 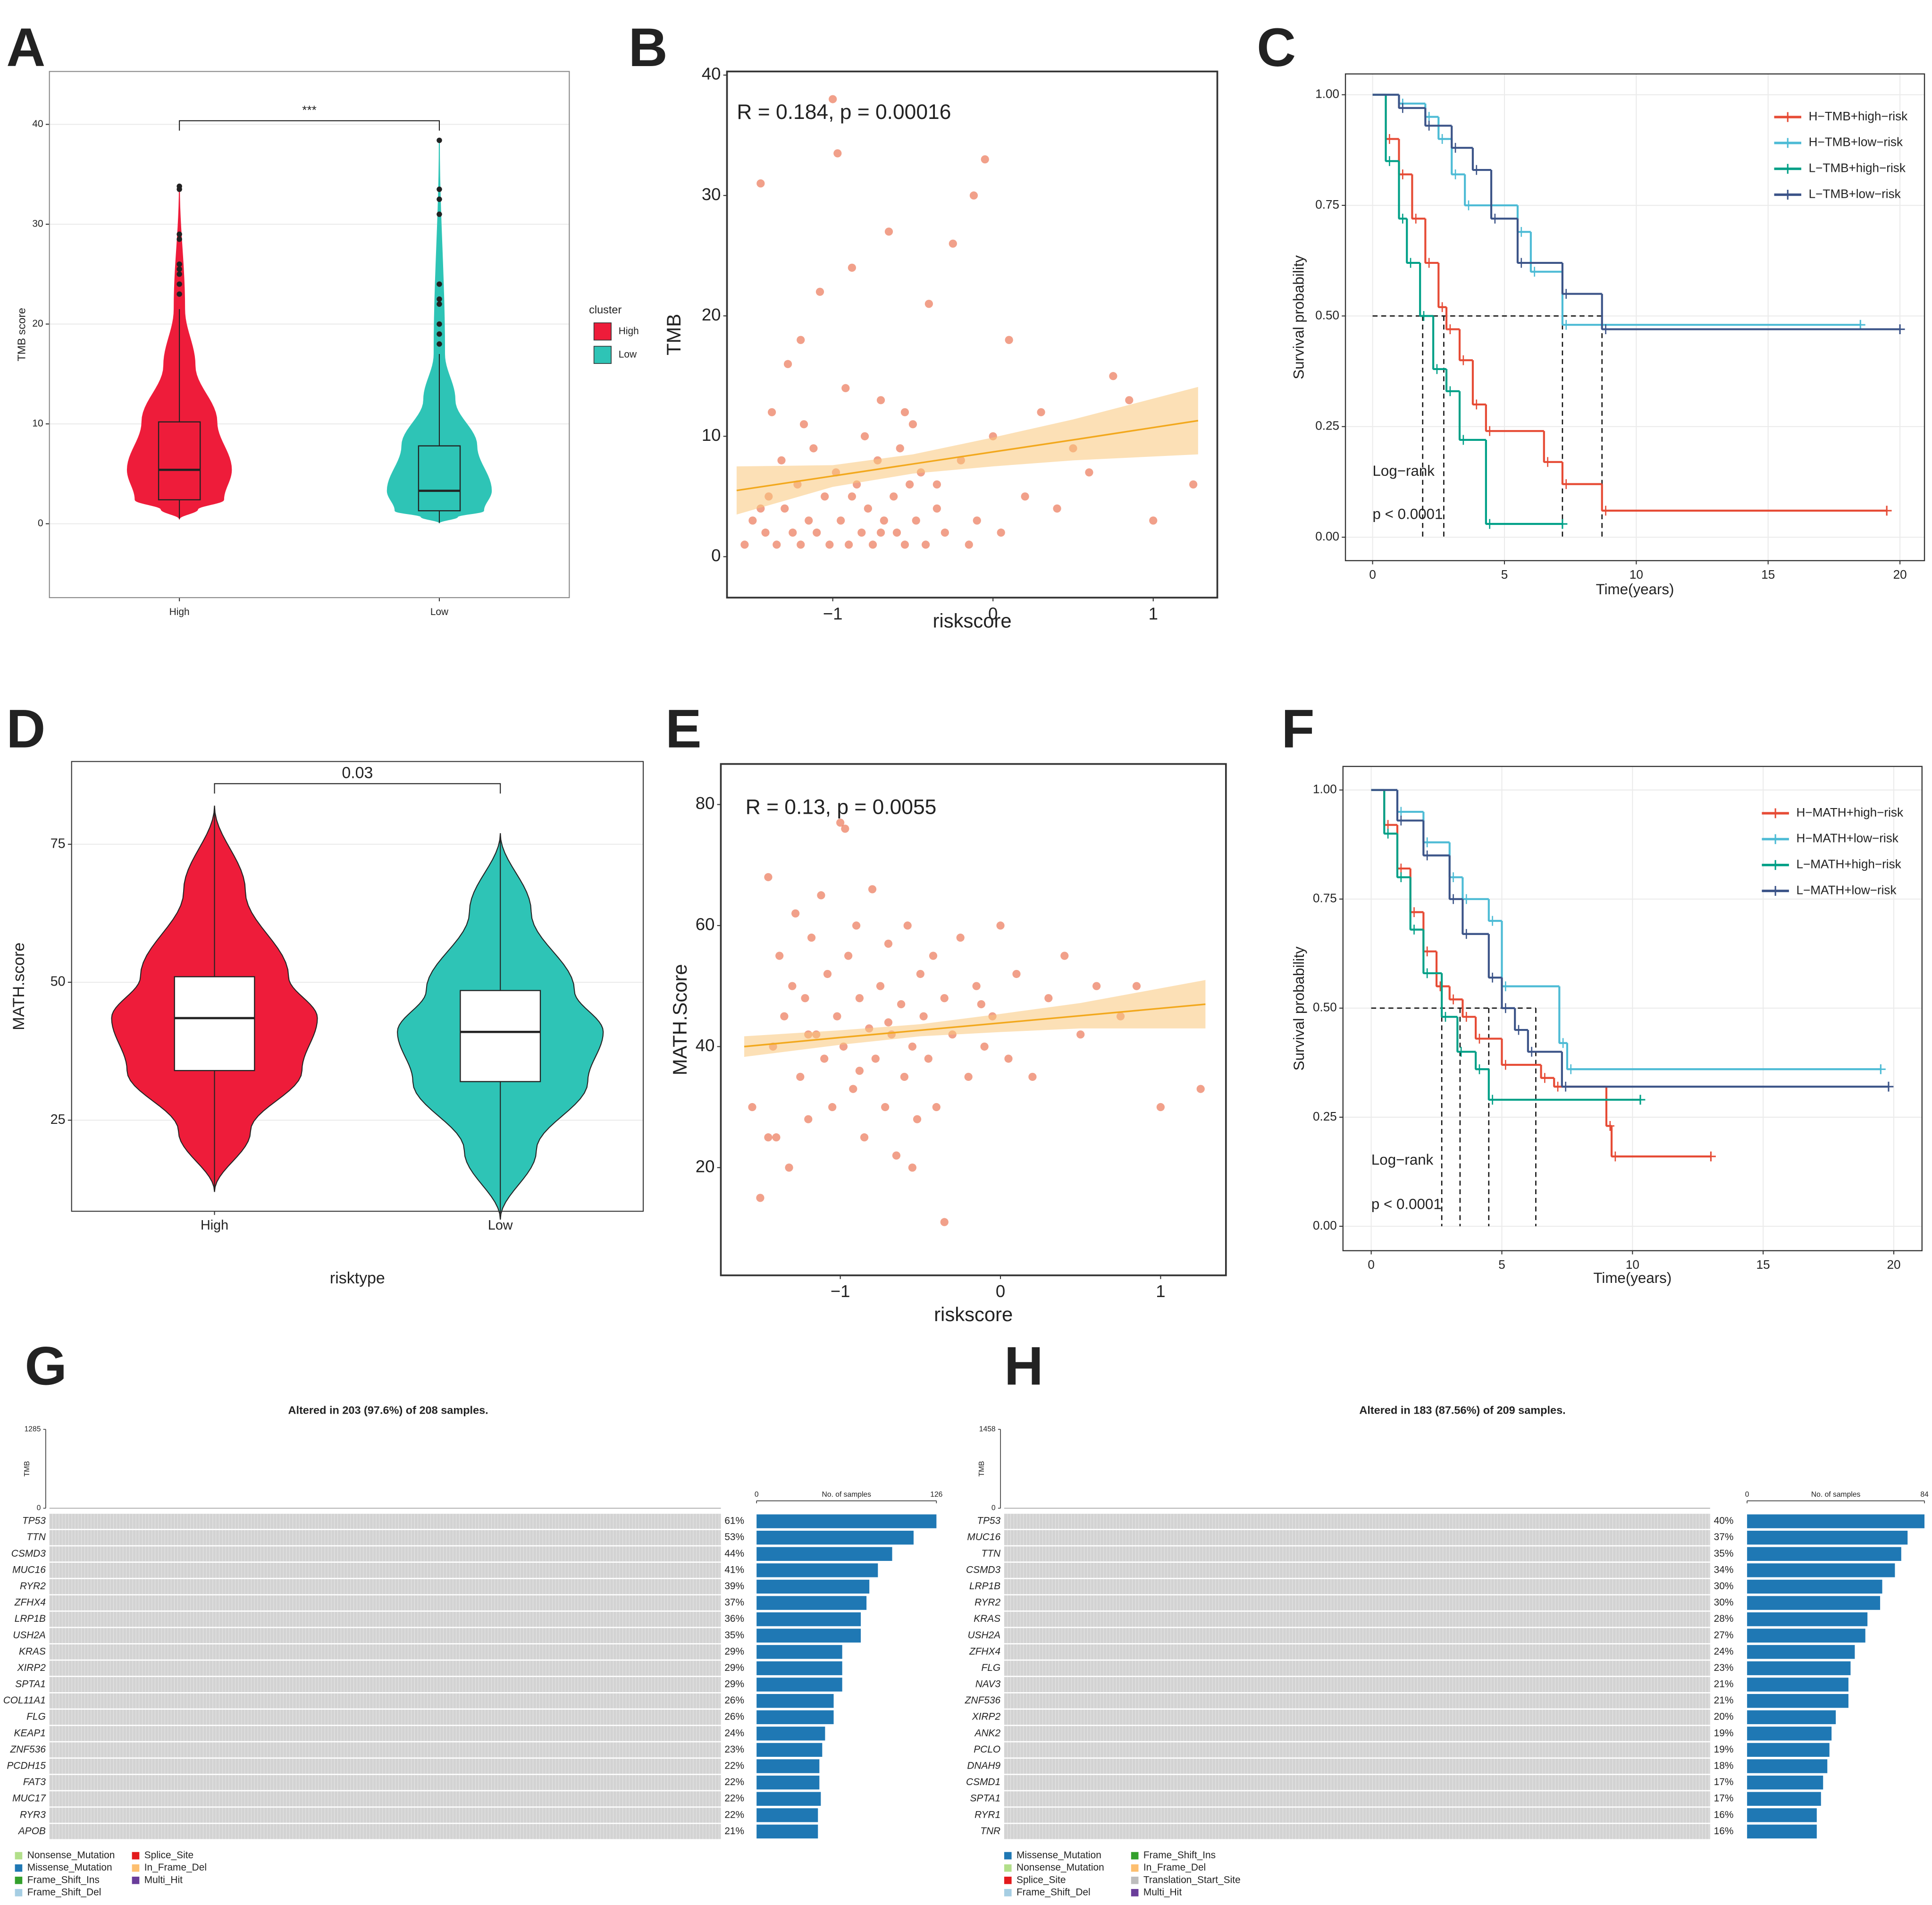 What do you see at coordinates (1327, 315) in the screenshot?
I see `y-tick-label: 0.50` at bounding box center [1327, 315].